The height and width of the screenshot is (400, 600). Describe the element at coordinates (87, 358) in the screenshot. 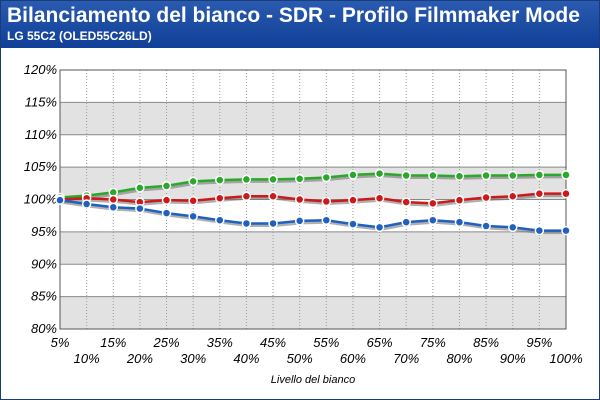

I see `x-tick-label: 10%` at that location.